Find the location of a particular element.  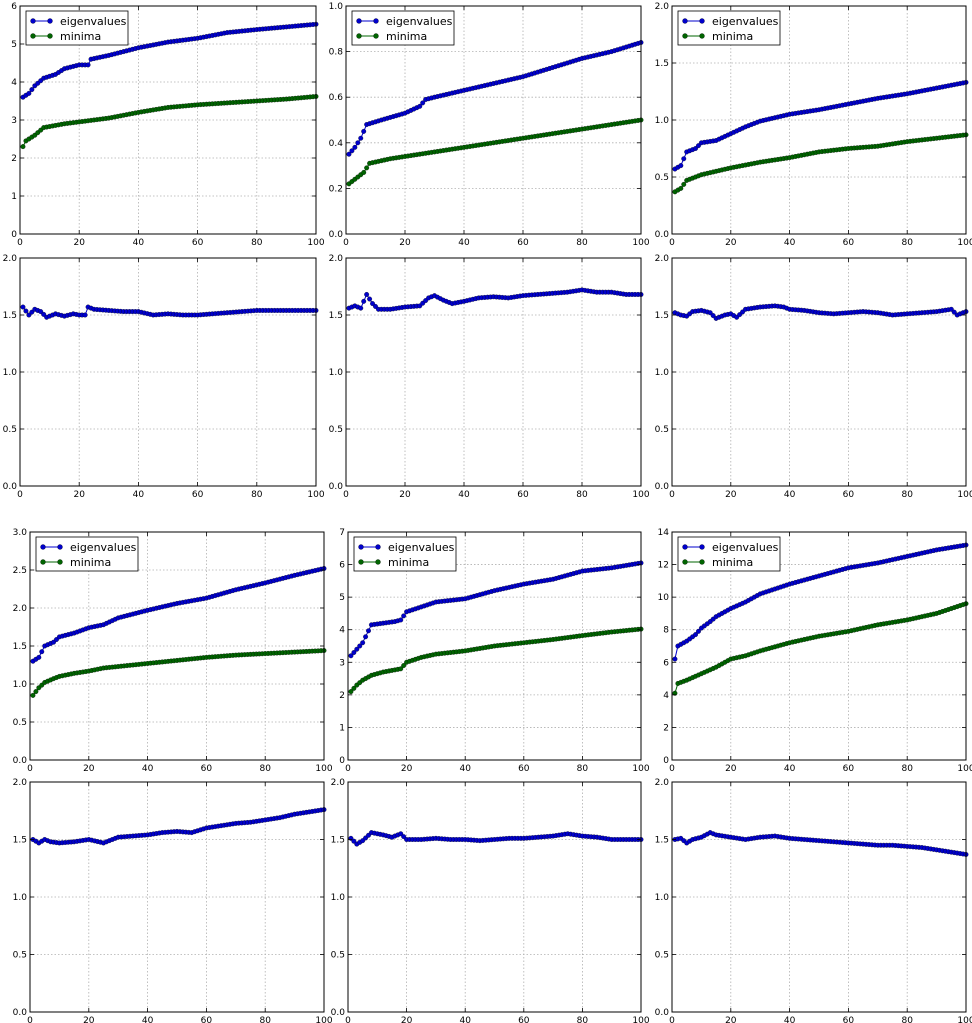

y-tick-label: 2.5 is located at coordinates (20, 571).